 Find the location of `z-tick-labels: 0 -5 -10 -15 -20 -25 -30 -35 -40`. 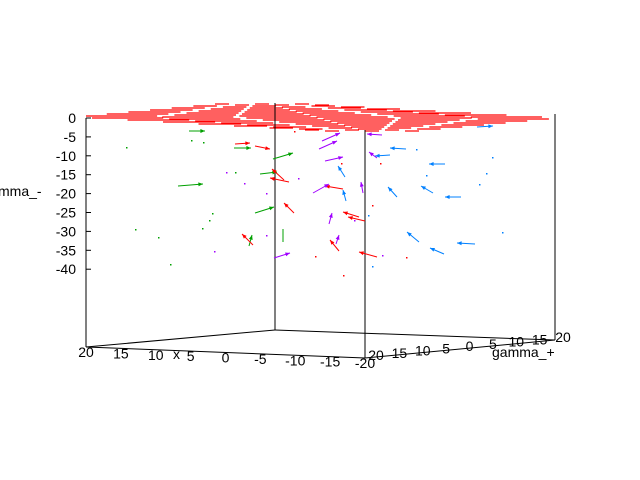

z-tick-labels: 0 -5 -10 -15 -20 -25 -30 -35 -40 is located at coordinates (66, 193).